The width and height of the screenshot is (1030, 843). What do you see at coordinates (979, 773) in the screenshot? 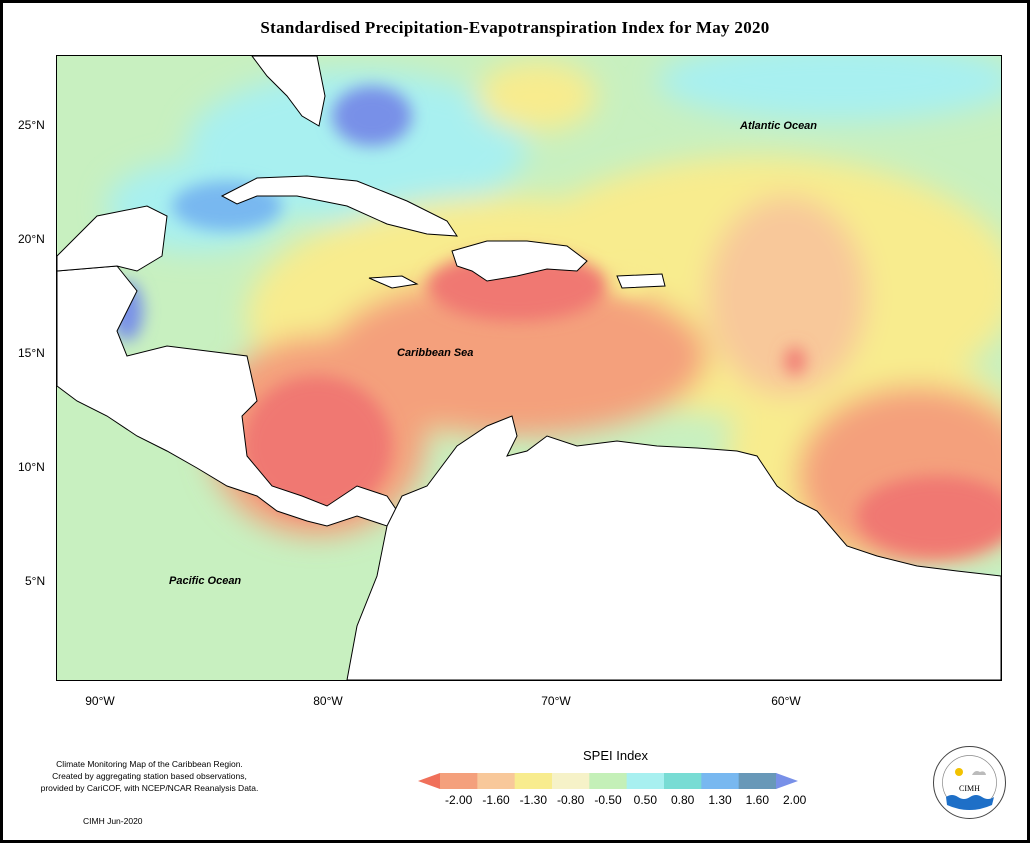
I see `logo-cloud-icon` at bounding box center [979, 773].